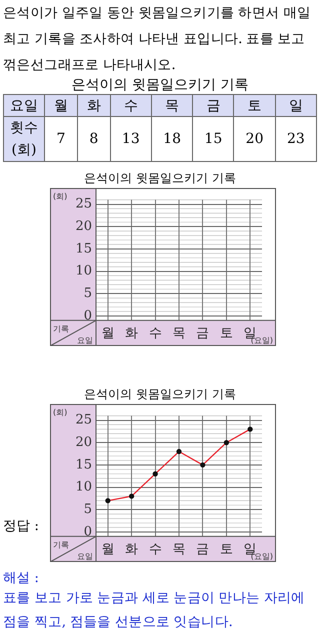 The width and height of the screenshot is (320, 636). What do you see at coordinates (255, 139) in the screenshot?
I see `data-label: 20` at bounding box center [255, 139].